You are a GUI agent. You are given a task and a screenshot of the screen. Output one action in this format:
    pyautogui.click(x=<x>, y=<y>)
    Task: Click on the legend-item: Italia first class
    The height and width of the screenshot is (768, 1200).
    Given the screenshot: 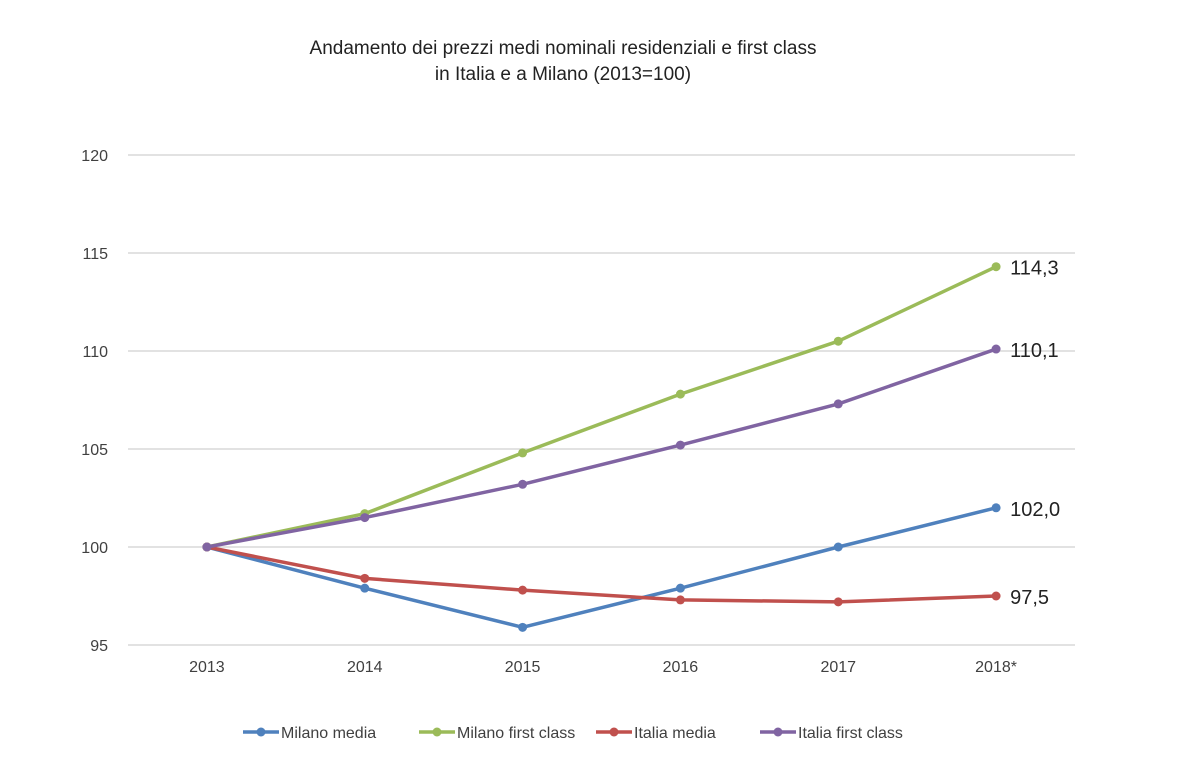 What is the action you would take?
    pyautogui.click(x=831, y=733)
    